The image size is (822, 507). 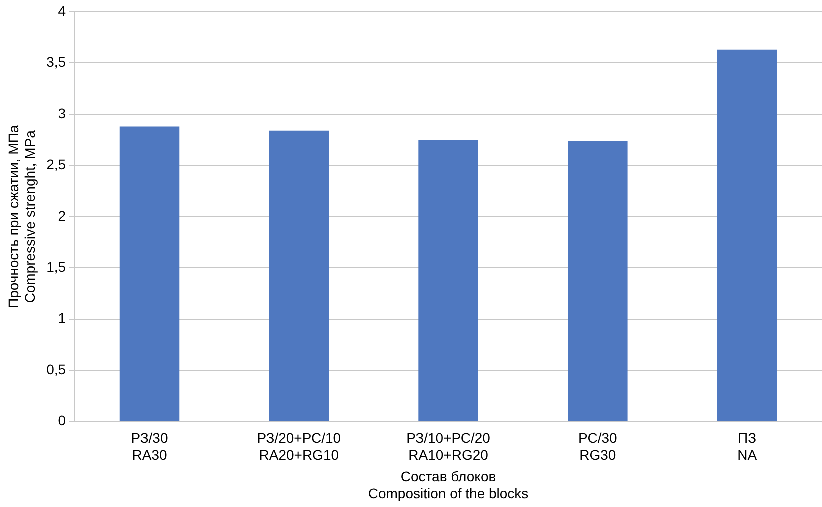 I want to click on x-axis-title: Состав блоков Composition of the blocks, so click(x=448, y=485).